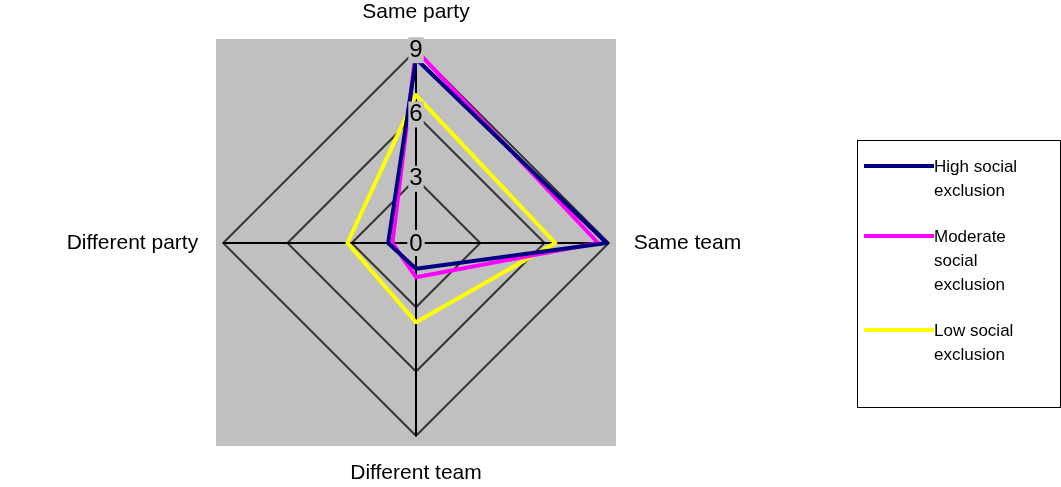  I want to click on legend-label: High social exclusion, so click(976, 179).